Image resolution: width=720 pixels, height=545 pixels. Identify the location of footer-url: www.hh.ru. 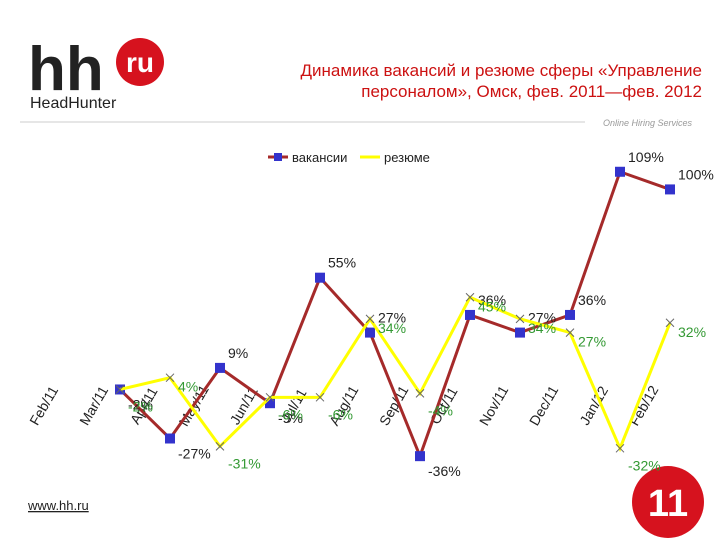
(58, 505).